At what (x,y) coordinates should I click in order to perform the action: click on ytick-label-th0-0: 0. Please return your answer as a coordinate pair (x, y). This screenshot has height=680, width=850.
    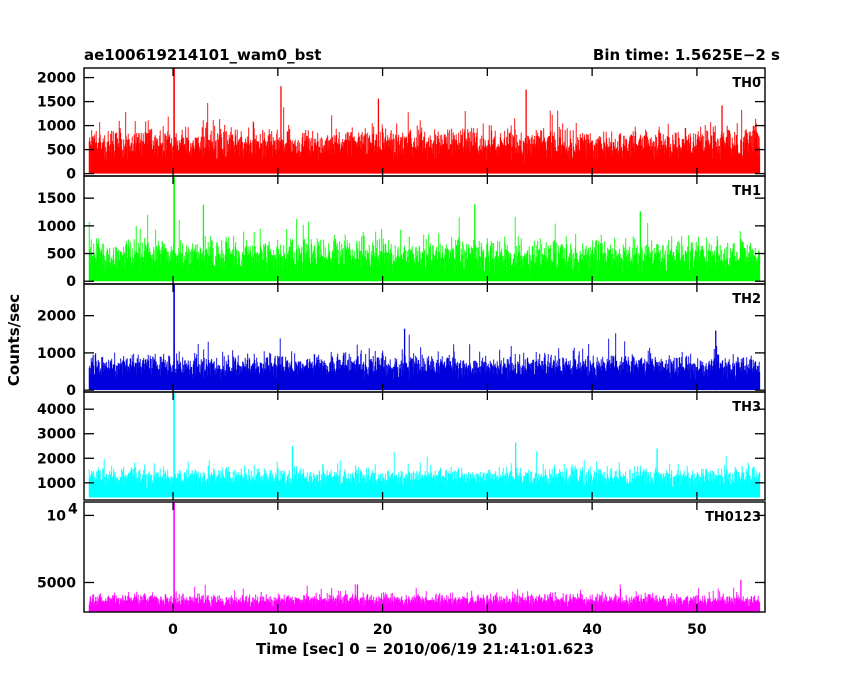
    Looking at the image, I should click on (71, 175).